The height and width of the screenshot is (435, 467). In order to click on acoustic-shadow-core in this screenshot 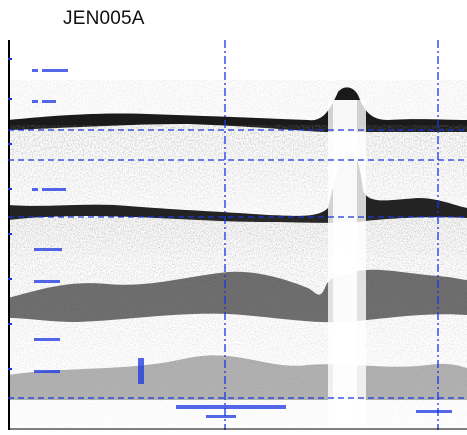, I will do `click(345, 265)`.